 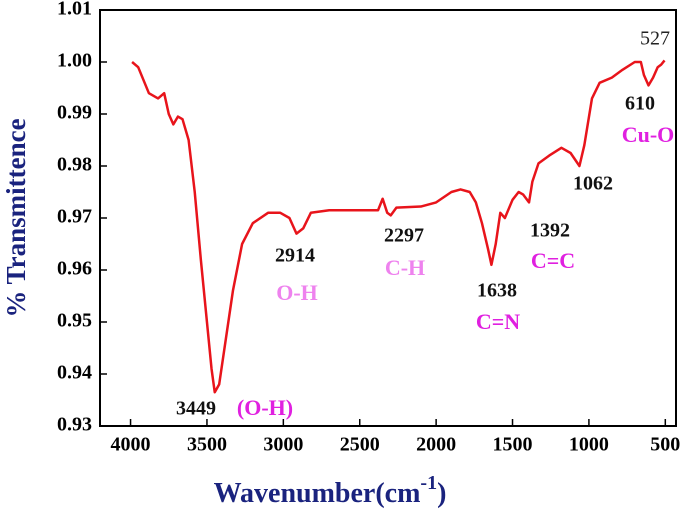 What do you see at coordinates (655, 39) in the screenshot?
I see `annotation: 527` at bounding box center [655, 39].